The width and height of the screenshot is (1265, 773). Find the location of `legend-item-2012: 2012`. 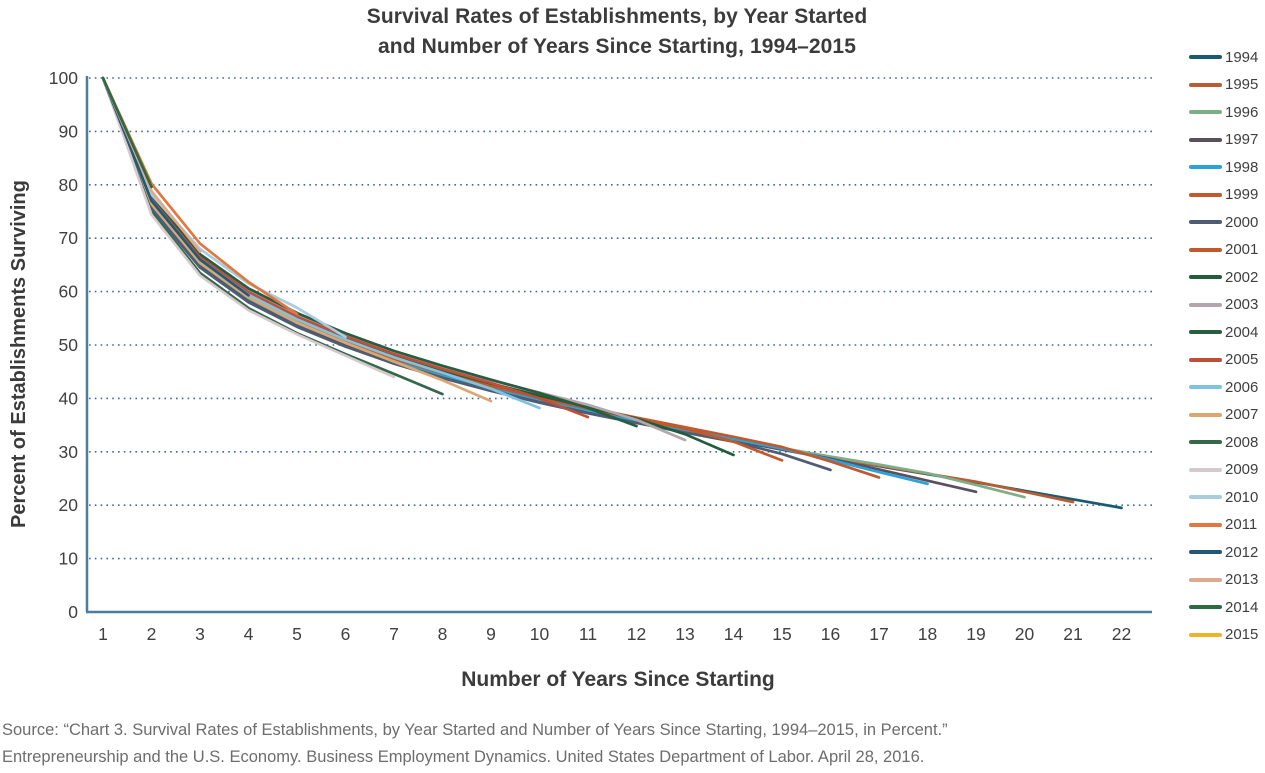

legend-item-2012: 2012 is located at coordinates (1223, 552).